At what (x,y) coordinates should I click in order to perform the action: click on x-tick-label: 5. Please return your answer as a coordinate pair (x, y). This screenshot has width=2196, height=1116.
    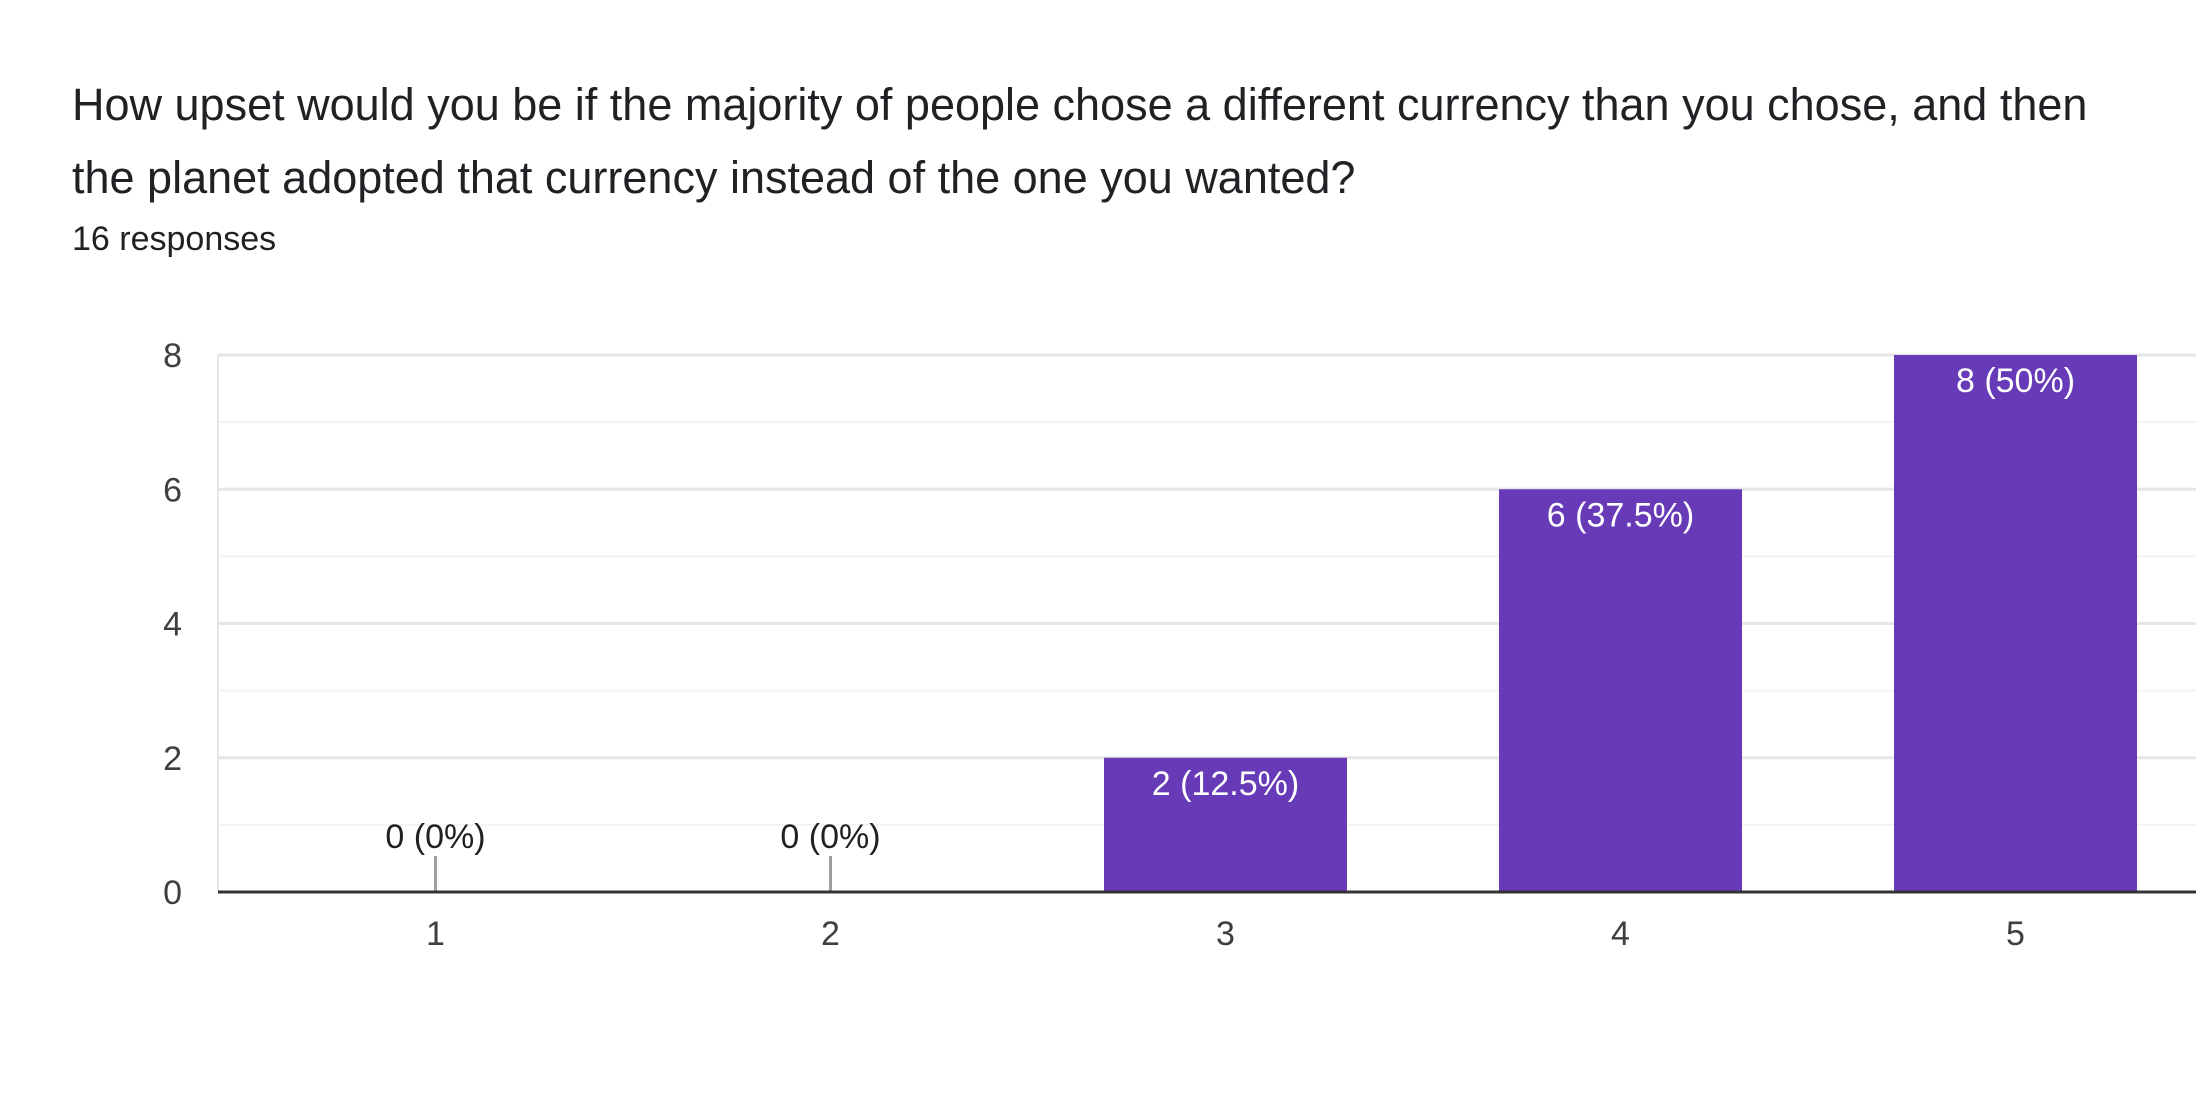
    Looking at the image, I should click on (2015, 934).